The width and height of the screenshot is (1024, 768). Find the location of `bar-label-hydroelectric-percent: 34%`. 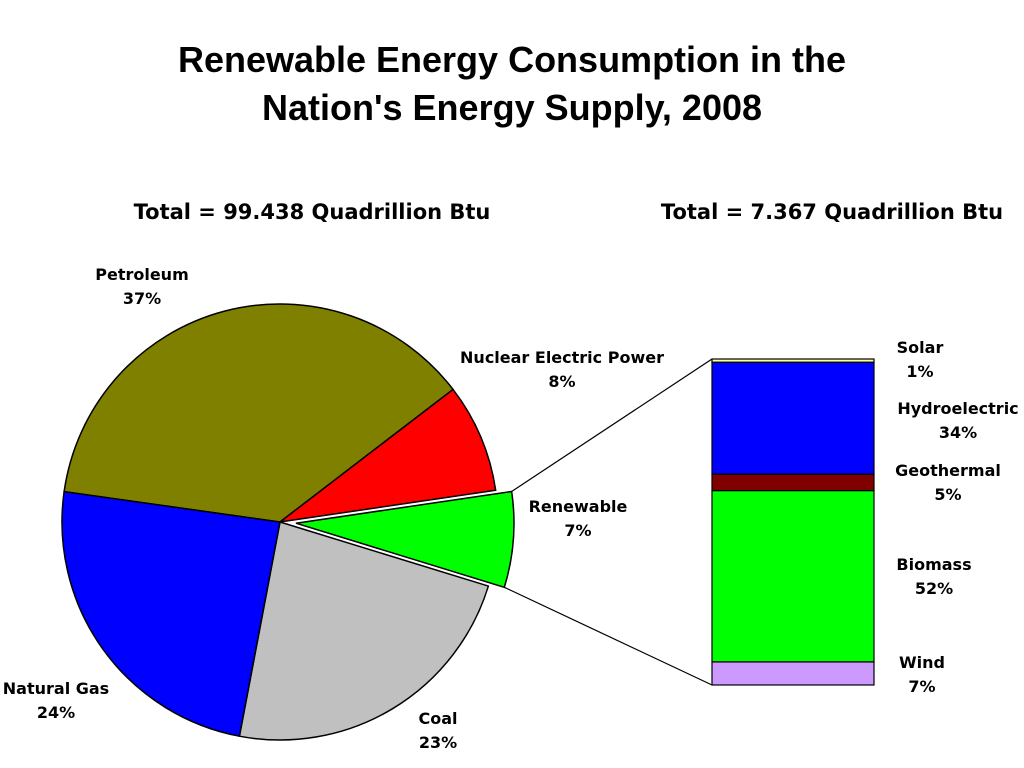

bar-label-hydroelectric-percent: 34% is located at coordinates (958, 432).